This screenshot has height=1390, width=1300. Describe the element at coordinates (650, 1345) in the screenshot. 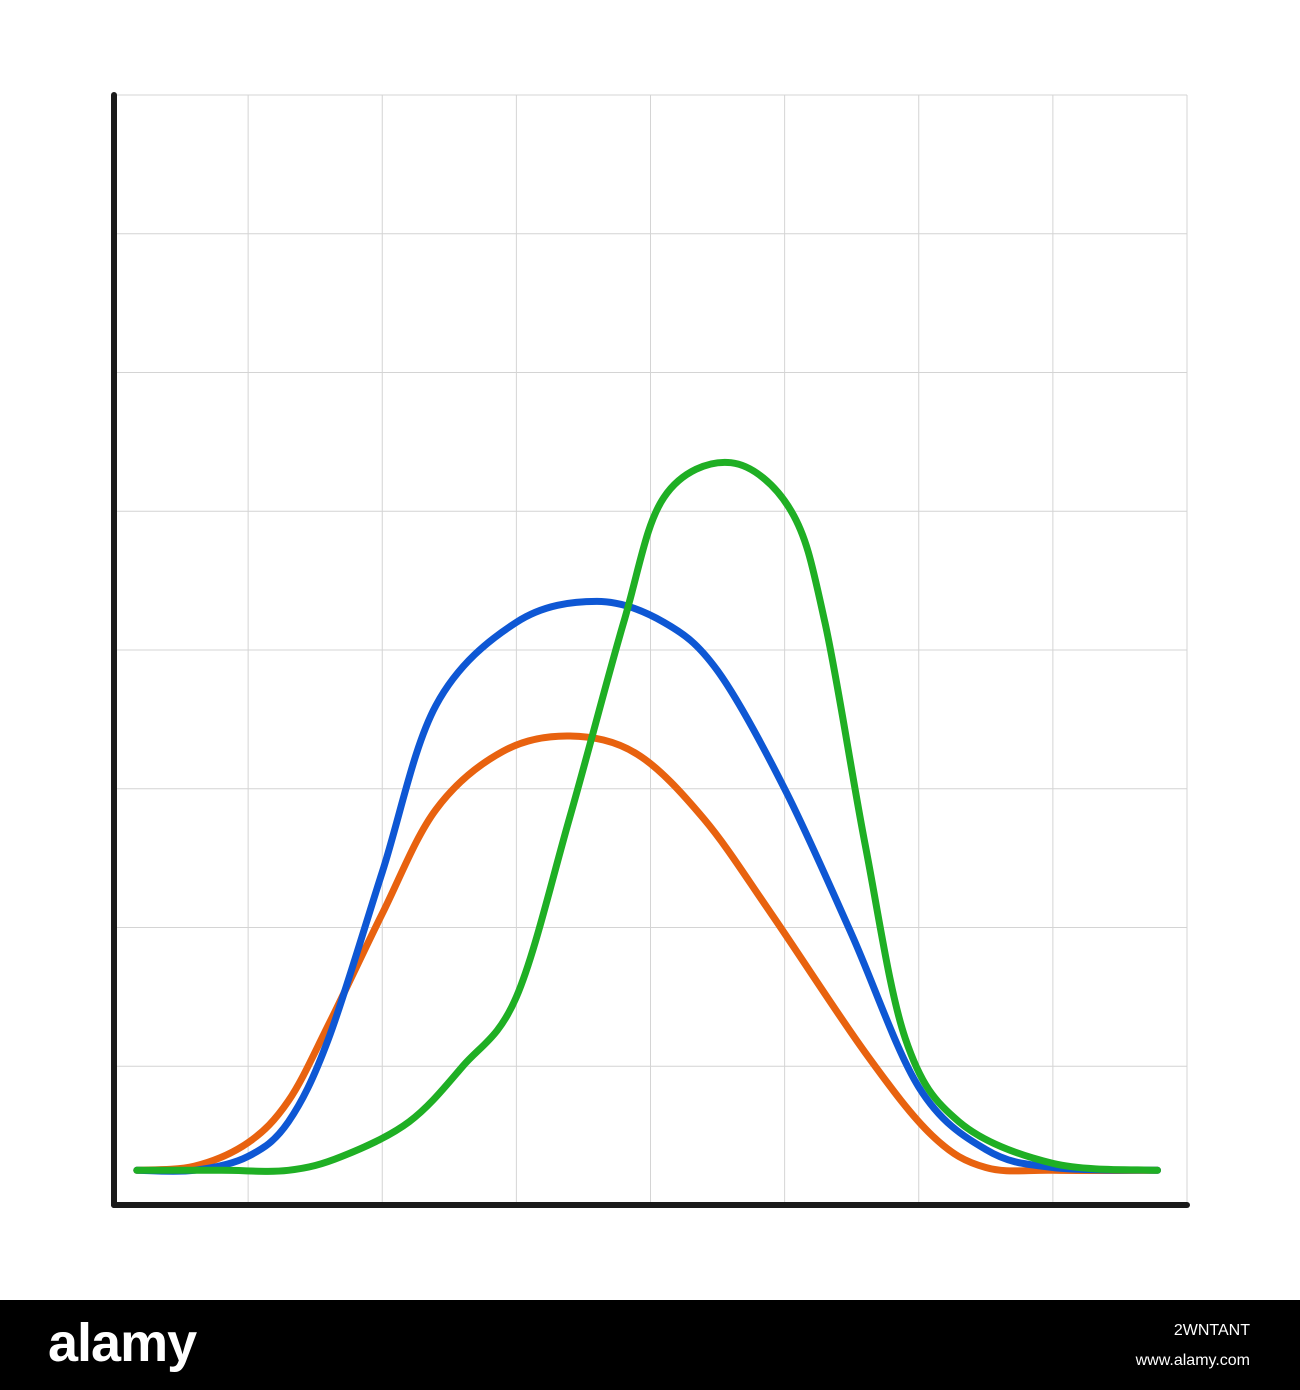

I see `footer-bar: alamy 2WNTANT www.alamy.com` at that location.